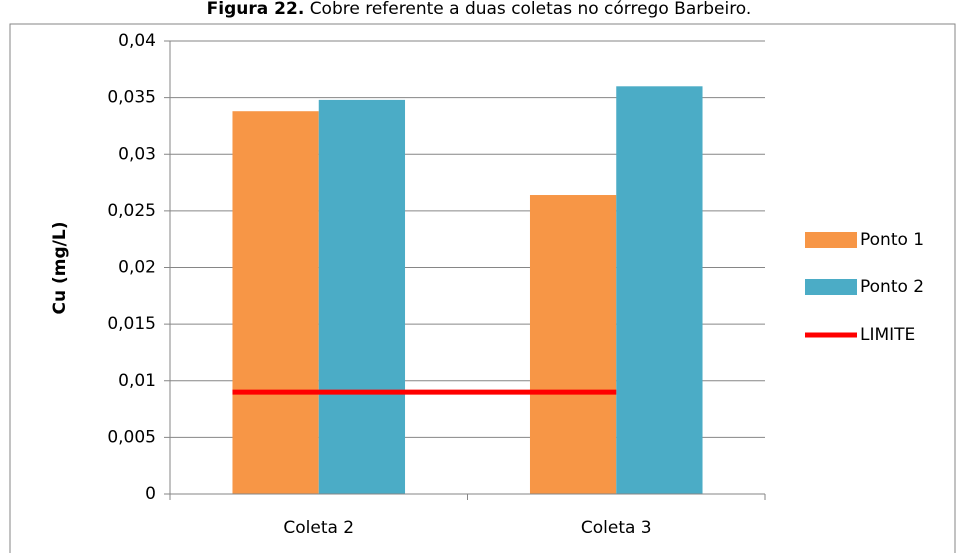 The image size is (958, 553). I want to click on legend-label: Ponto 1, so click(892, 240).